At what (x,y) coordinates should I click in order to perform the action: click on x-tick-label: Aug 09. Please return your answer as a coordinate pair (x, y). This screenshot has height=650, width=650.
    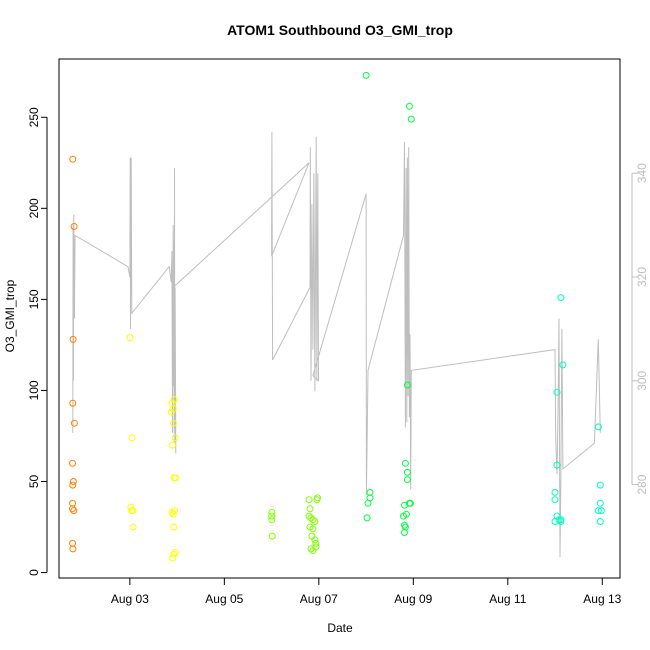
    Looking at the image, I should click on (413, 599).